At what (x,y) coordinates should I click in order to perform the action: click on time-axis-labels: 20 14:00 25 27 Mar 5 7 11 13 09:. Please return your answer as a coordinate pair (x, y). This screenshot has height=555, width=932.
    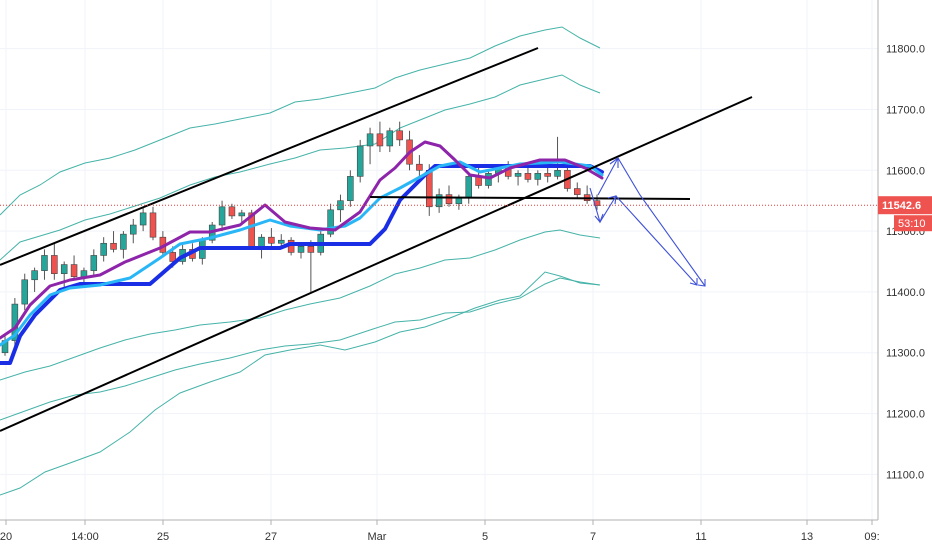
    Looking at the image, I should click on (440, 531).